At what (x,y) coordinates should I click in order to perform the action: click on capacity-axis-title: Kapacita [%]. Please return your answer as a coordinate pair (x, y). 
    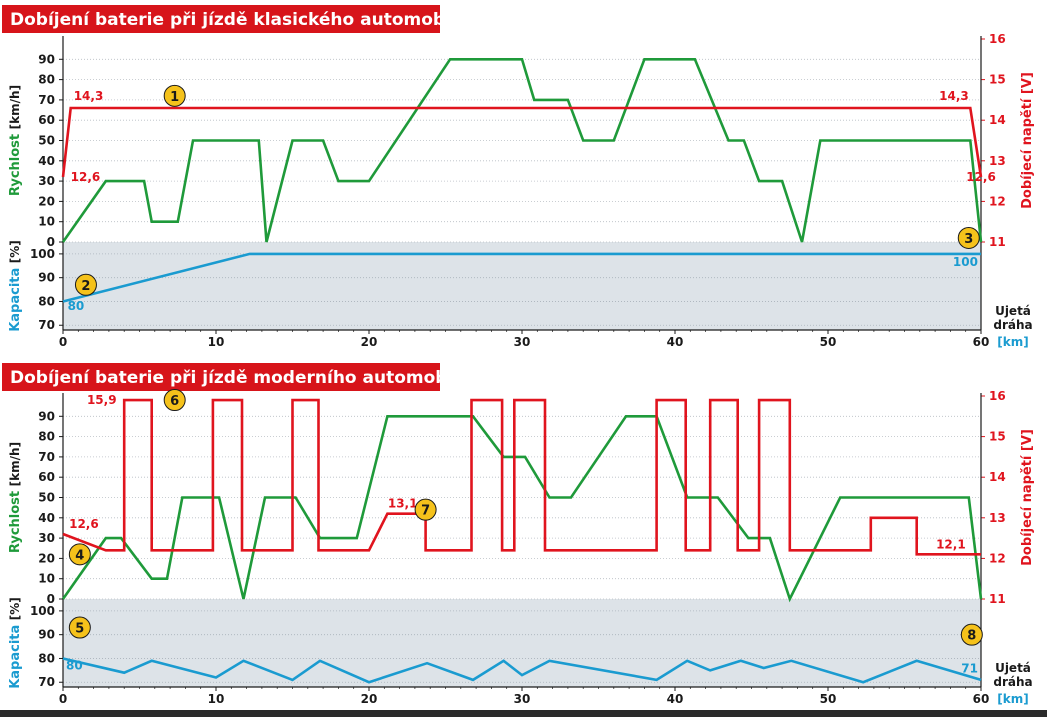
    Looking at the image, I should click on (15, 286).